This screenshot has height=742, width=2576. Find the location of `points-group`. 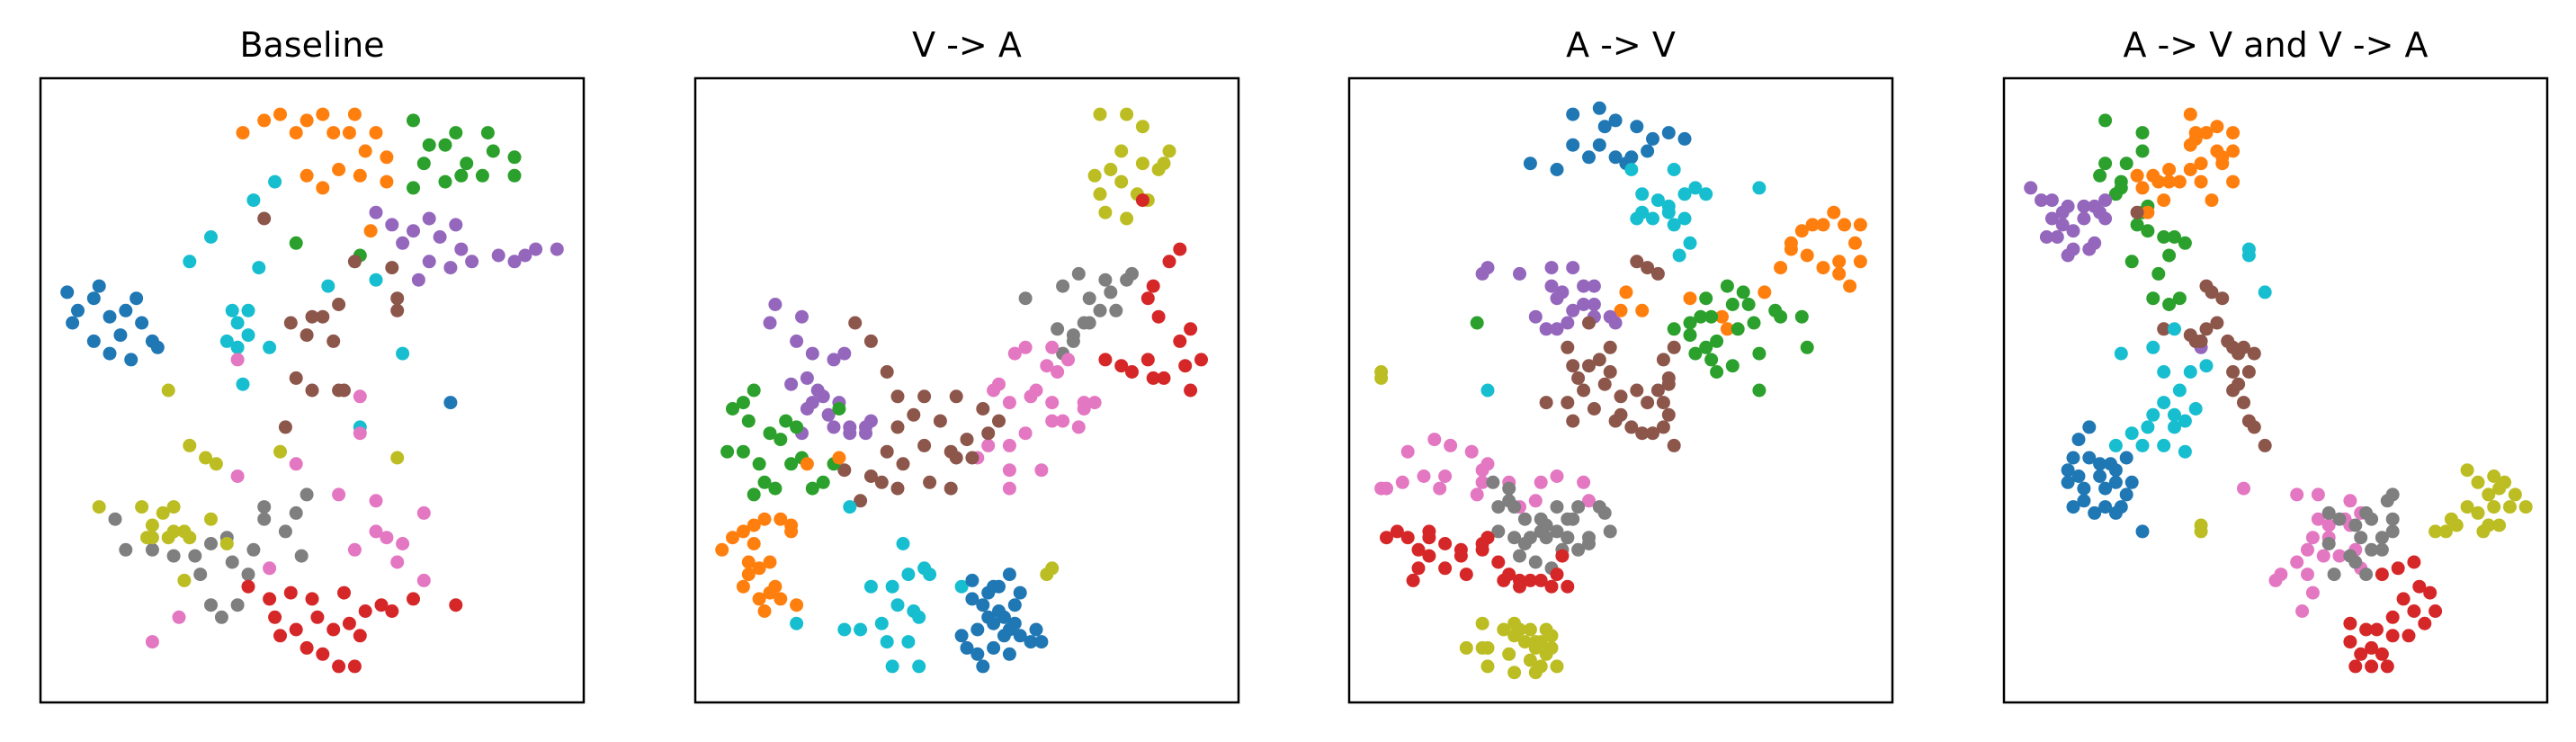

points-group is located at coordinates (961, 390).